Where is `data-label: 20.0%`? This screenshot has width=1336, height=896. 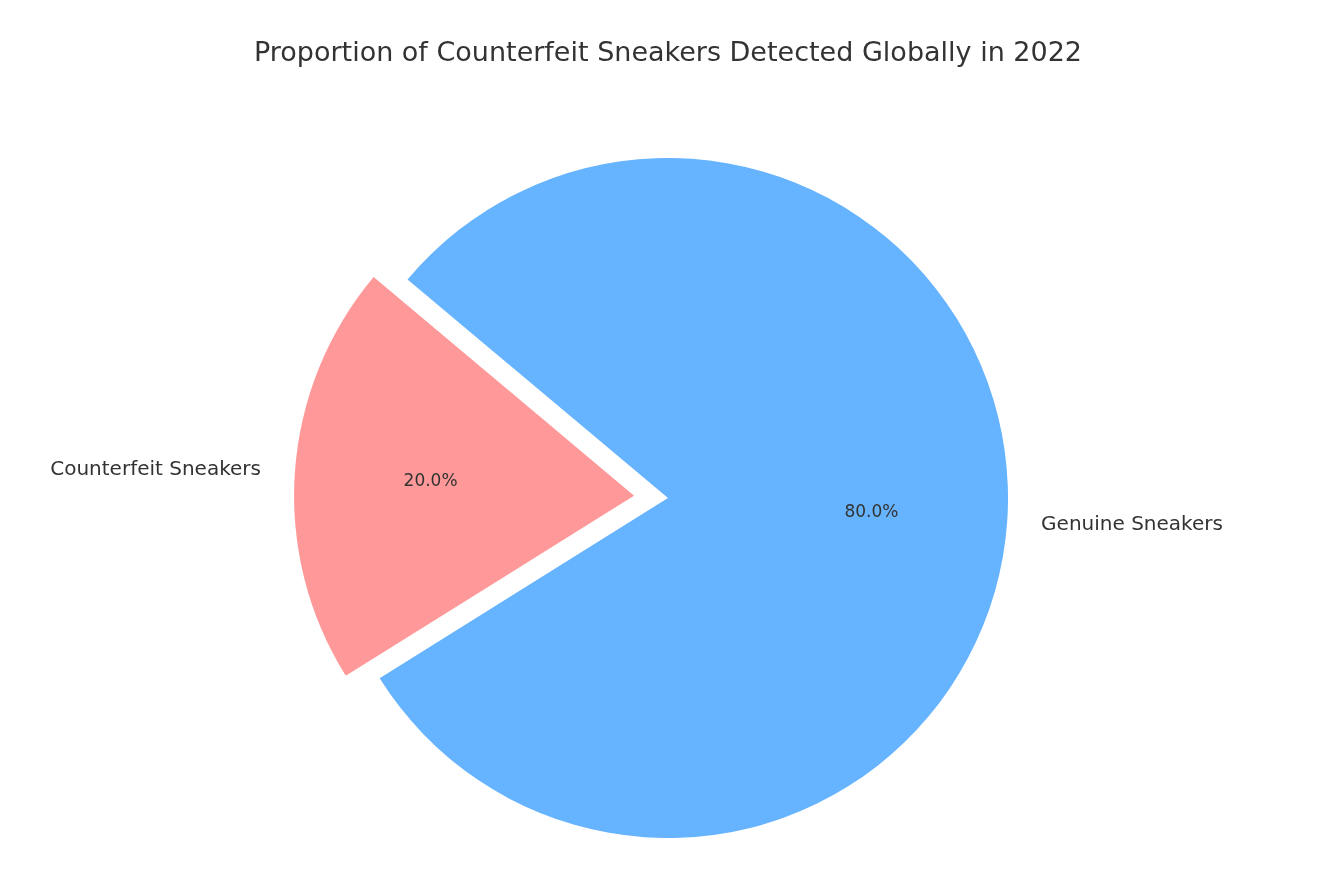 data-label: 20.0% is located at coordinates (430, 480).